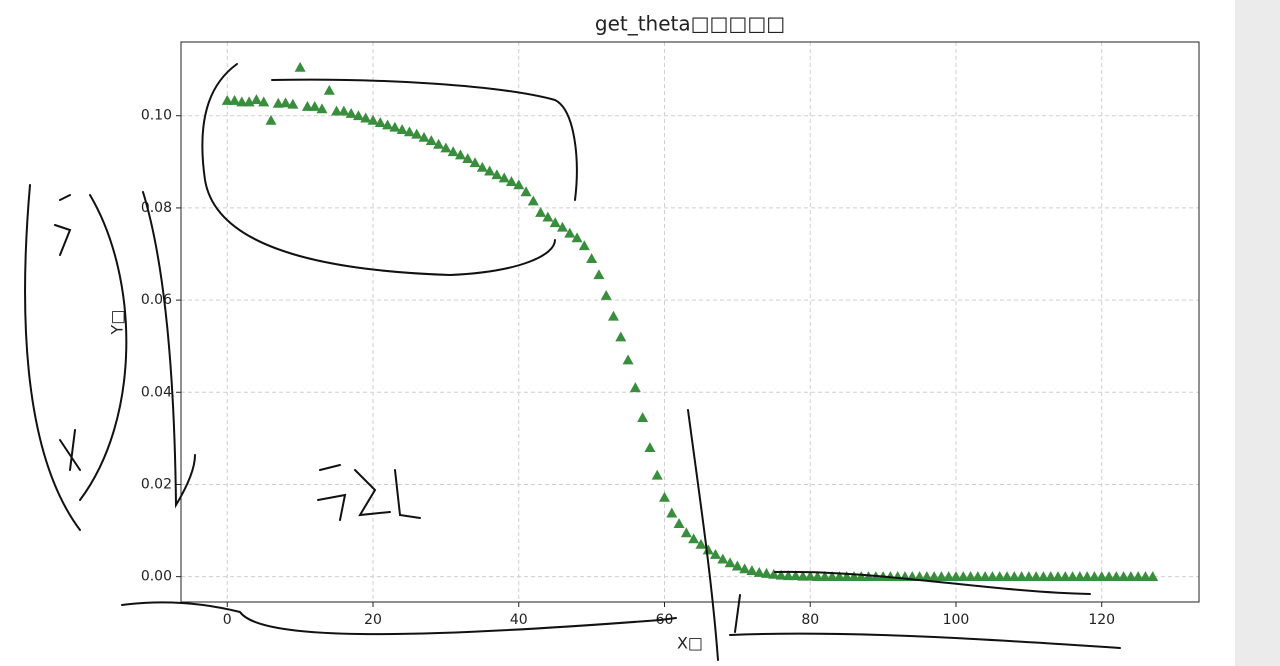  I want to click on x-axis-label: X□, so click(690, 643).